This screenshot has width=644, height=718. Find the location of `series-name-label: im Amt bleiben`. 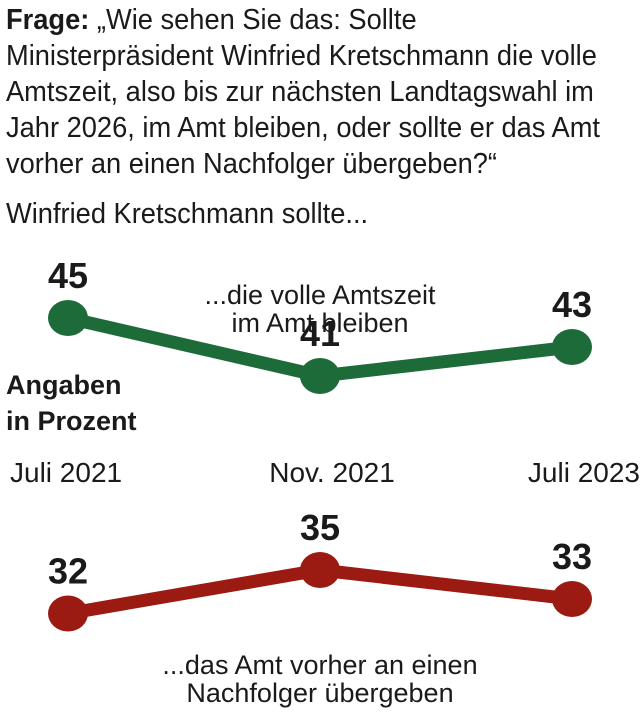

series-name-label: im Amt bleiben is located at coordinates (319, 323).